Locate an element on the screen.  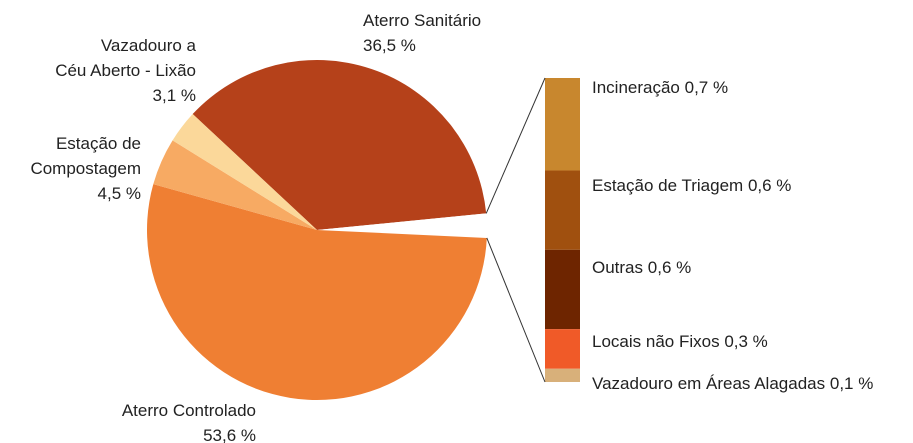
pie-label-name: Vazadouro a Céu Aberto - Lixão is located at coordinates (125, 58).